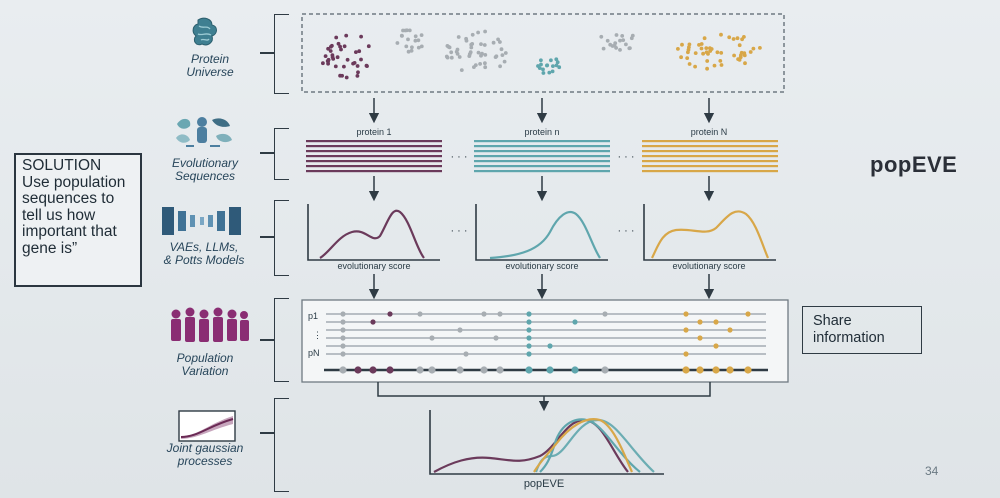 Image resolution: width=1000 pixels, height=498 pixels. What do you see at coordinates (204, 31) in the screenshot?
I see `protein-icon` at bounding box center [204, 31].